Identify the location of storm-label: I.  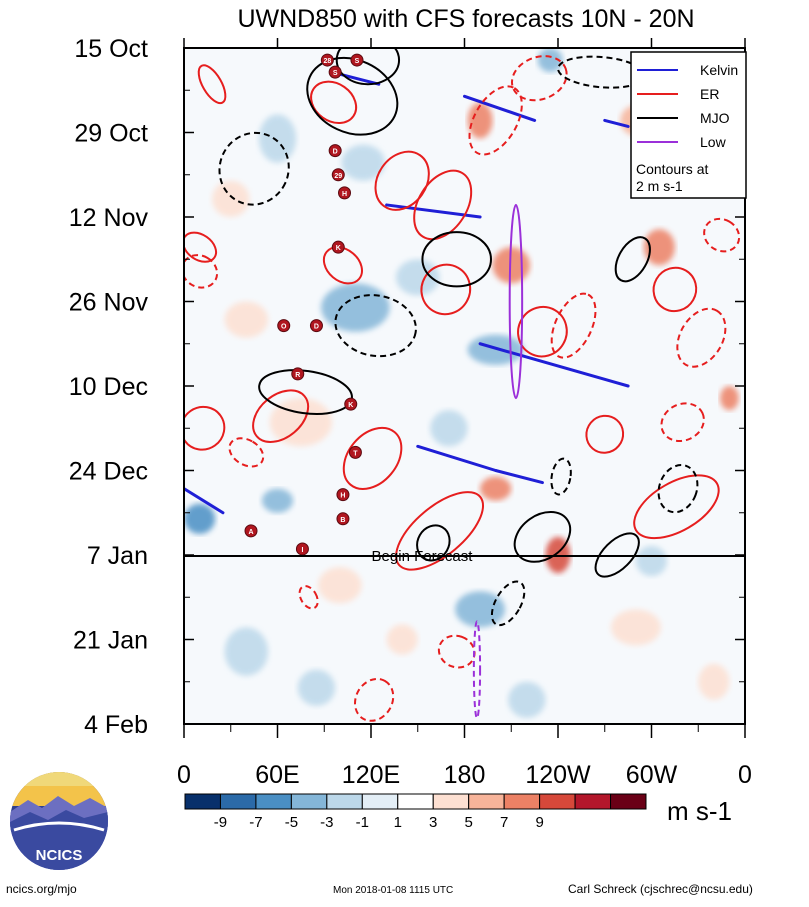
(302, 550).